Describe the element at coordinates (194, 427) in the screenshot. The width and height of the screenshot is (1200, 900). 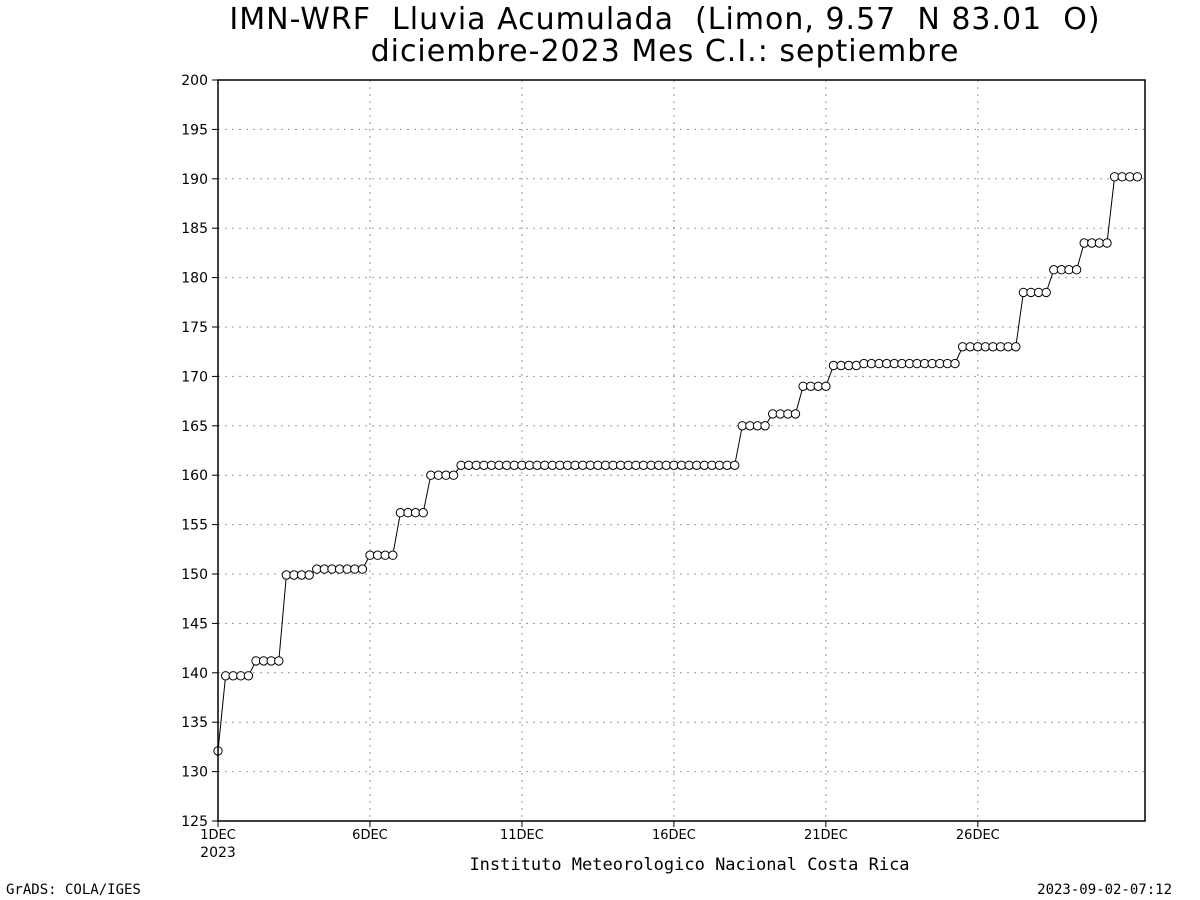
I see `y-tick-label: 165` at that location.